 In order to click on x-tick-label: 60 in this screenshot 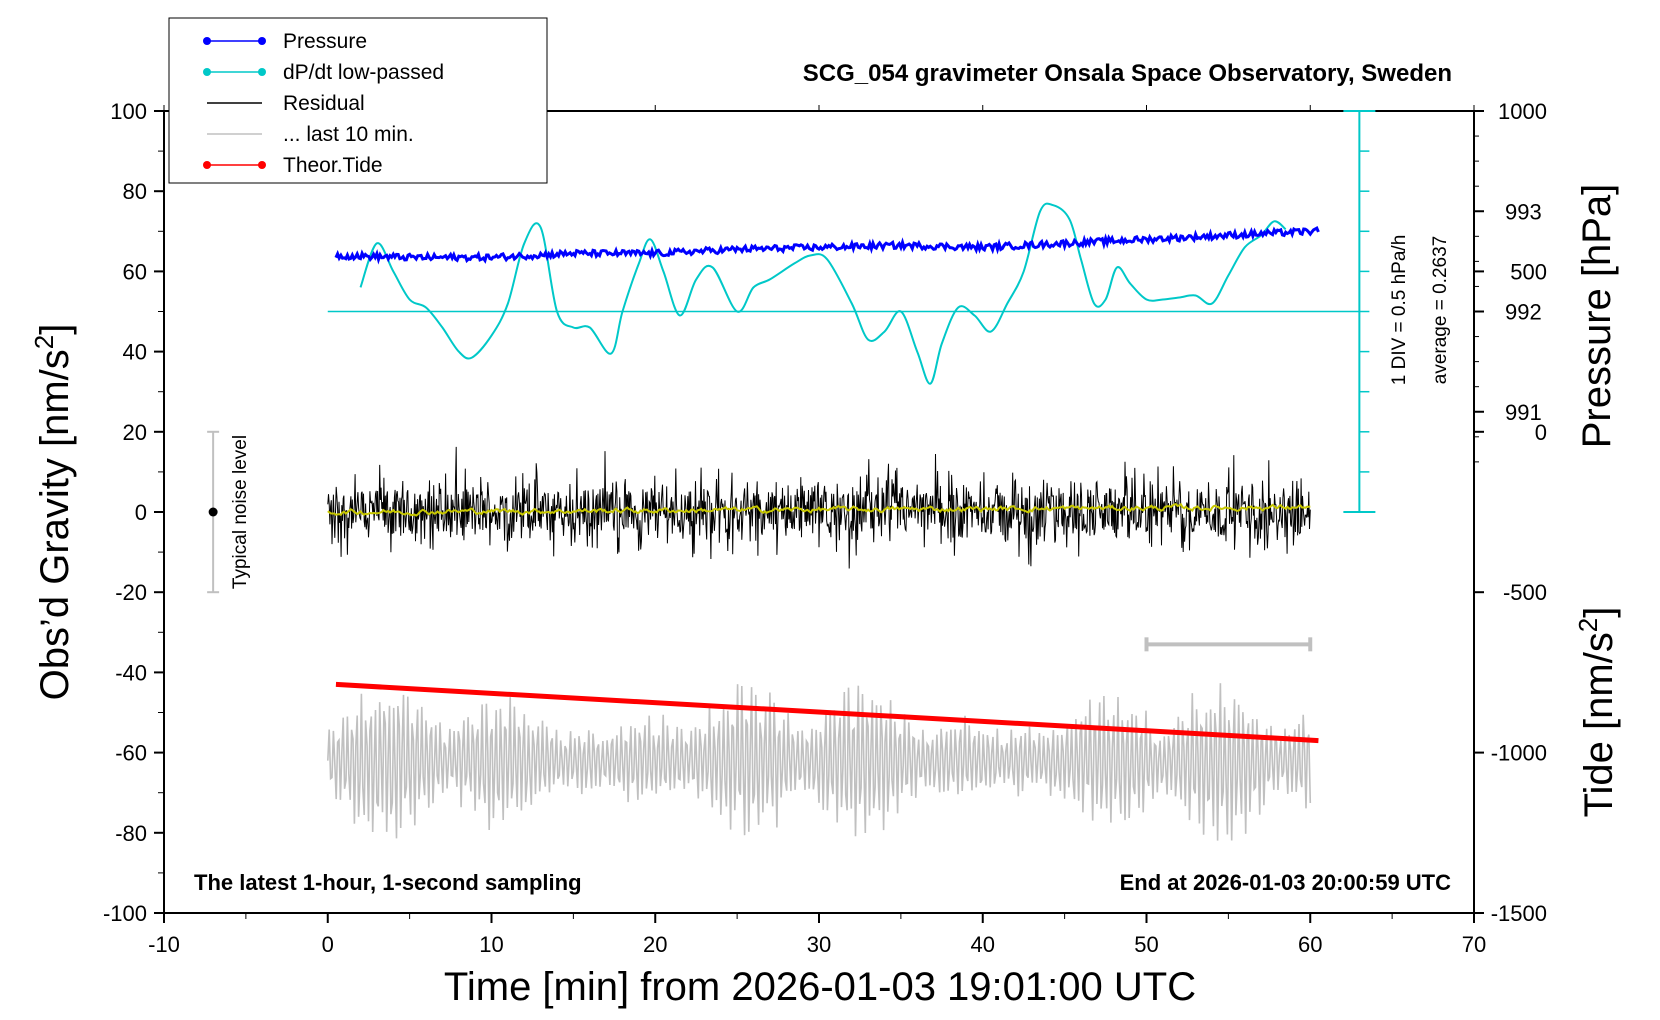, I will do `click(1310, 944)`.